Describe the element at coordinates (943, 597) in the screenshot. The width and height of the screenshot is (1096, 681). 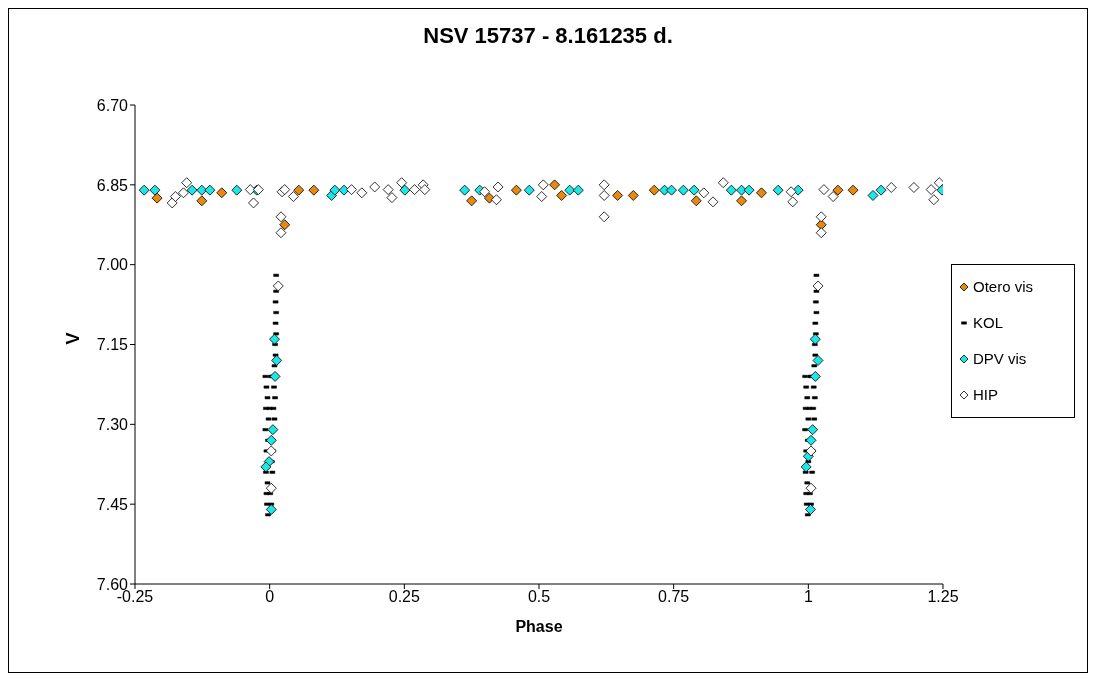
I see `x-tick-label: 1.25` at that location.